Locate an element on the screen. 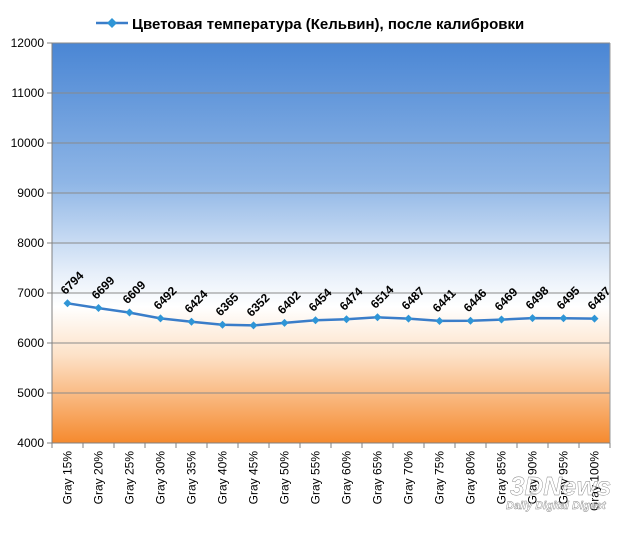 The image size is (627, 542). series-line is located at coordinates (331, 314).